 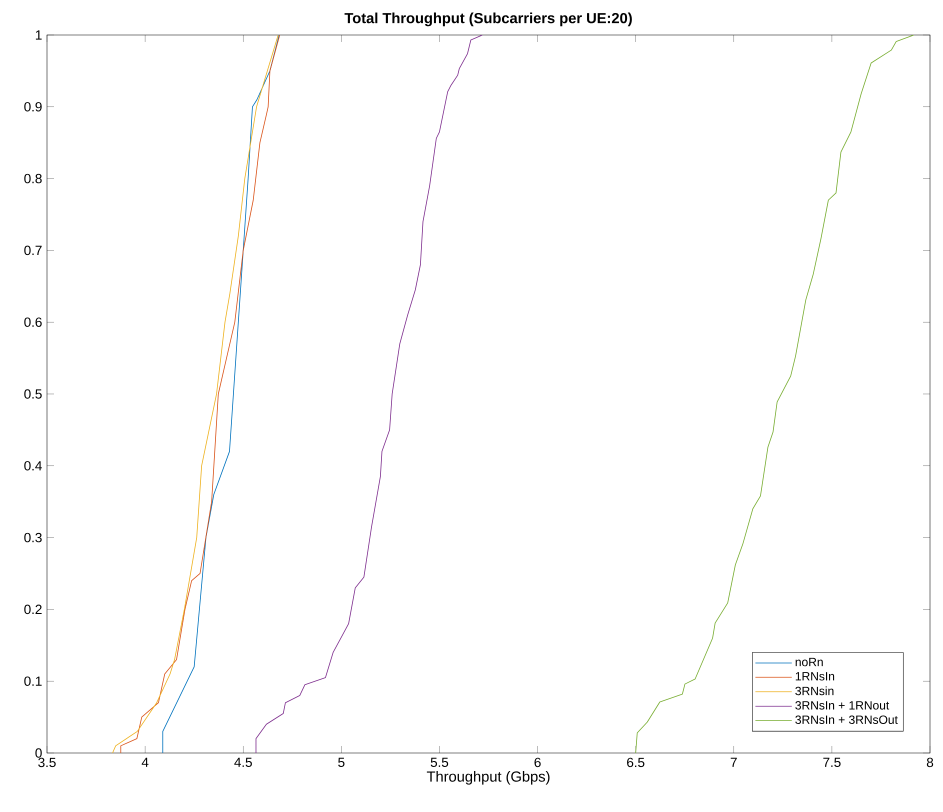 I want to click on x-tick-label: 4, so click(x=145, y=762).